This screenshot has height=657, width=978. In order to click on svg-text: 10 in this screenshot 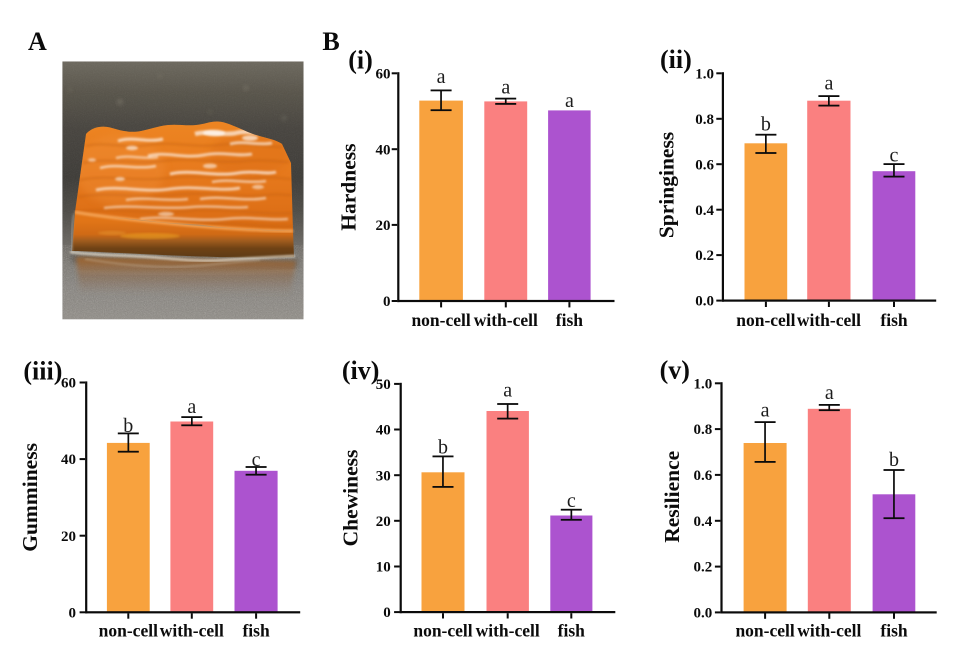, I will do `click(383, 568)`.